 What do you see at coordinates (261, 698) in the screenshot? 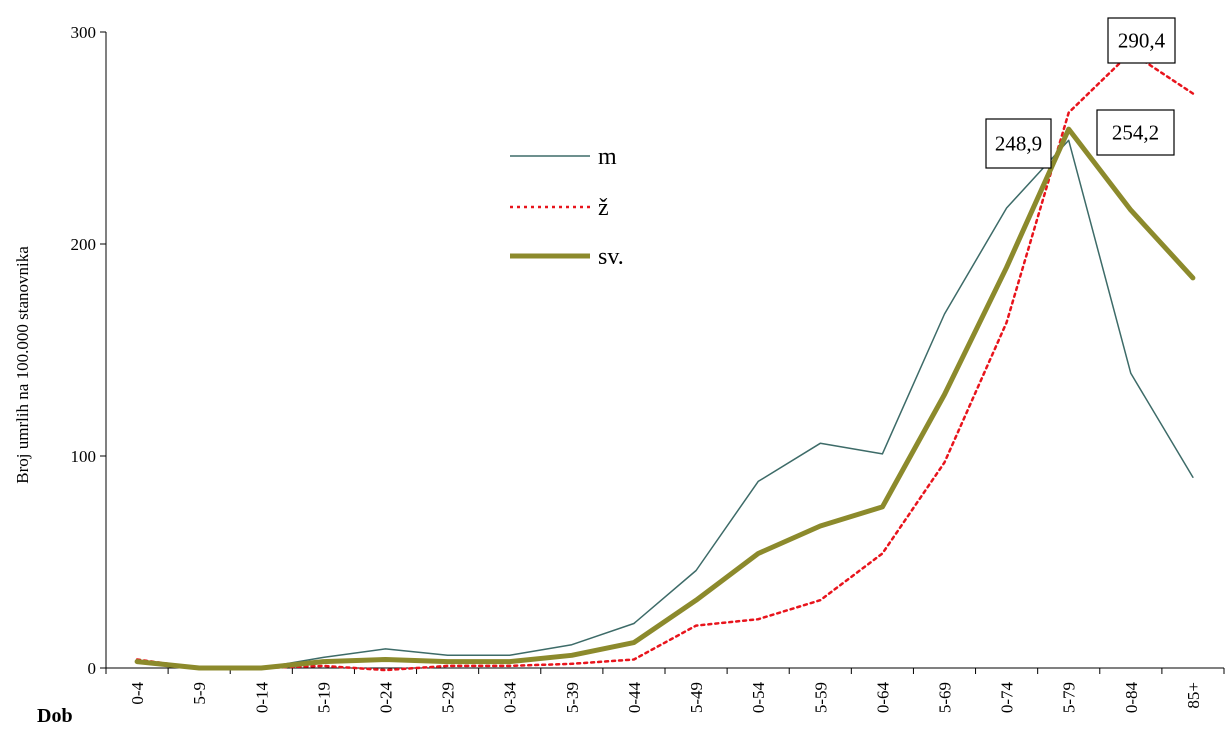
I see `x-tick-label: 0-14` at bounding box center [261, 698].